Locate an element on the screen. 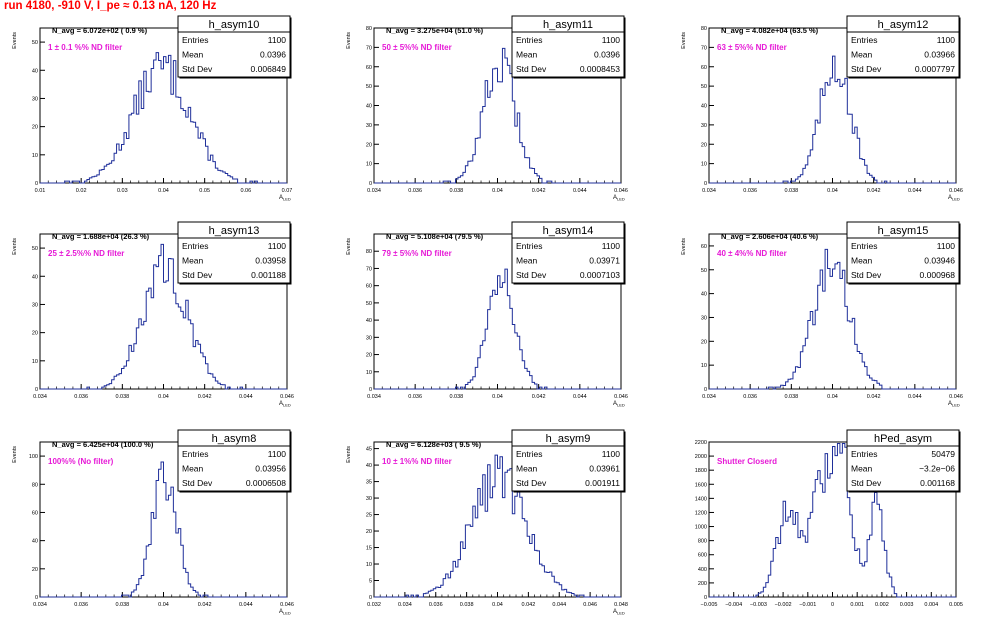 This screenshot has height=625, width=998. y-tick-label: 45 is located at coordinates (369, 450).